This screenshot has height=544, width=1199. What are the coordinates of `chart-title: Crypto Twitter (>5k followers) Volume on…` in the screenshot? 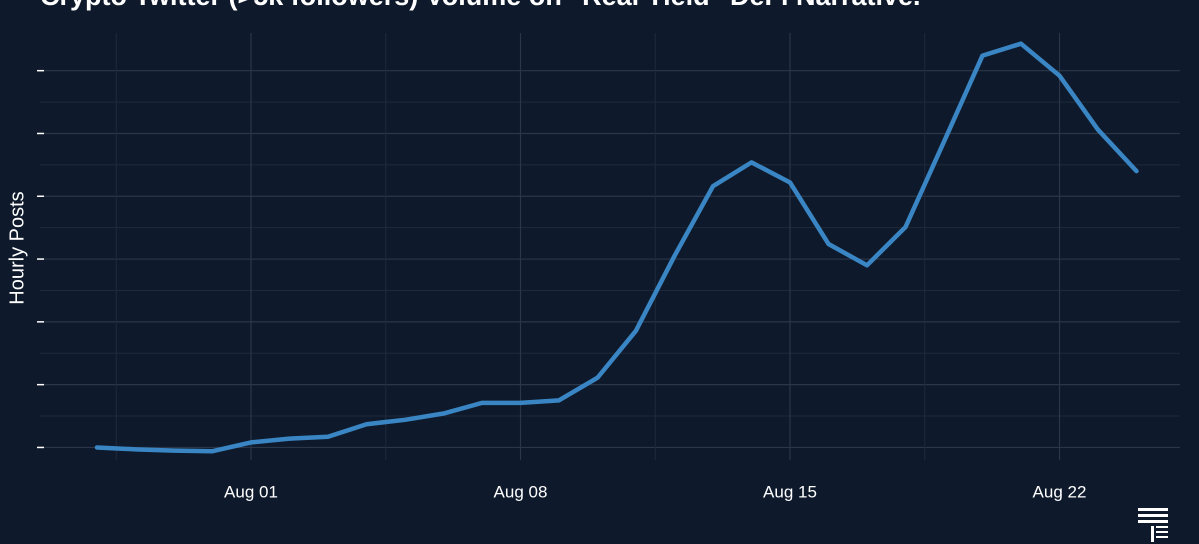 It's located at (480, 5).